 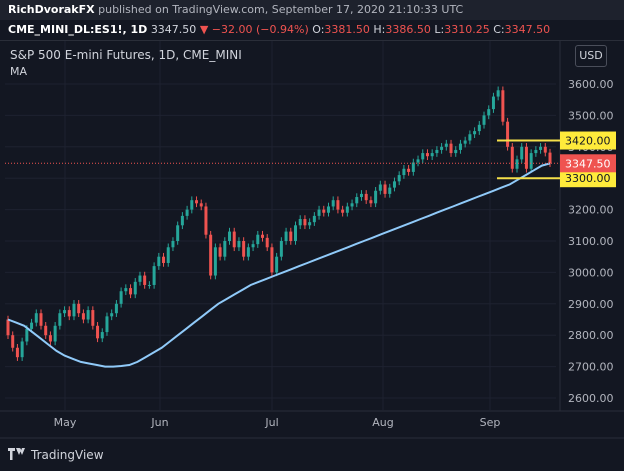 I want to click on brand-name: TradingView, so click(x=67, y=455).